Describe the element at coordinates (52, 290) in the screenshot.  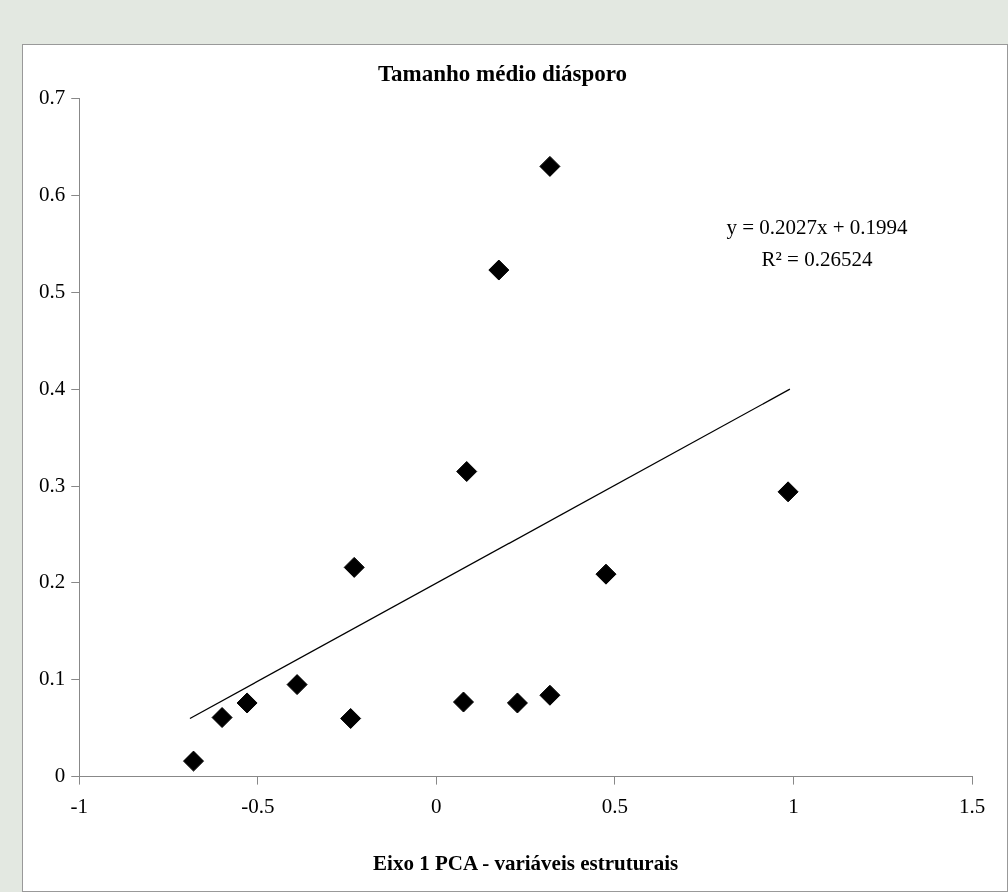
I see `y-tick-label: 0.5` at that location.